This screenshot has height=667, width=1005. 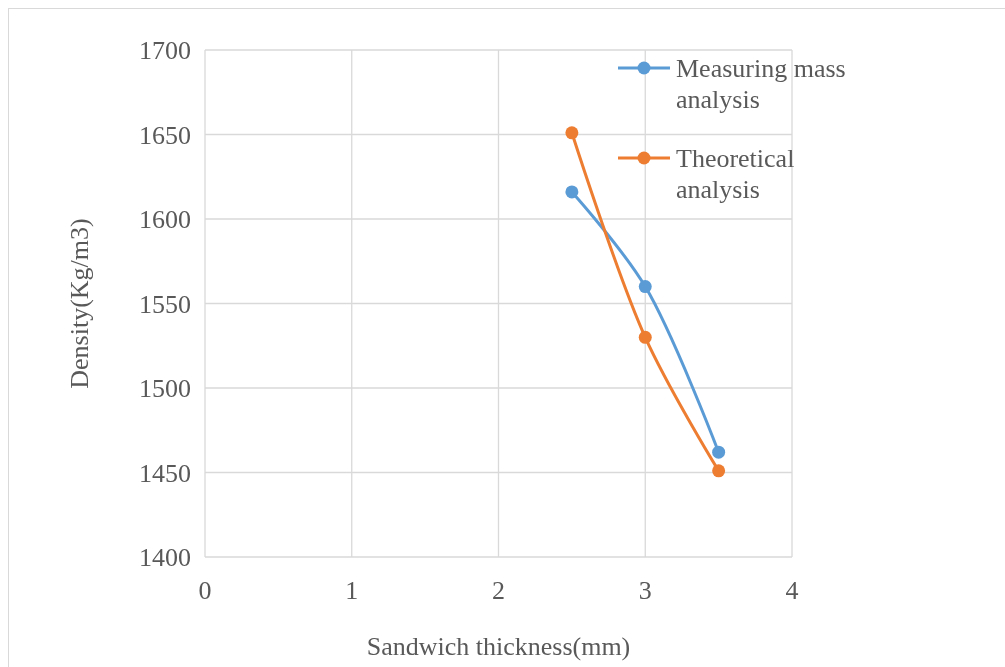 I want to click on x-tick-label: 4, so click(x=792, y=590).